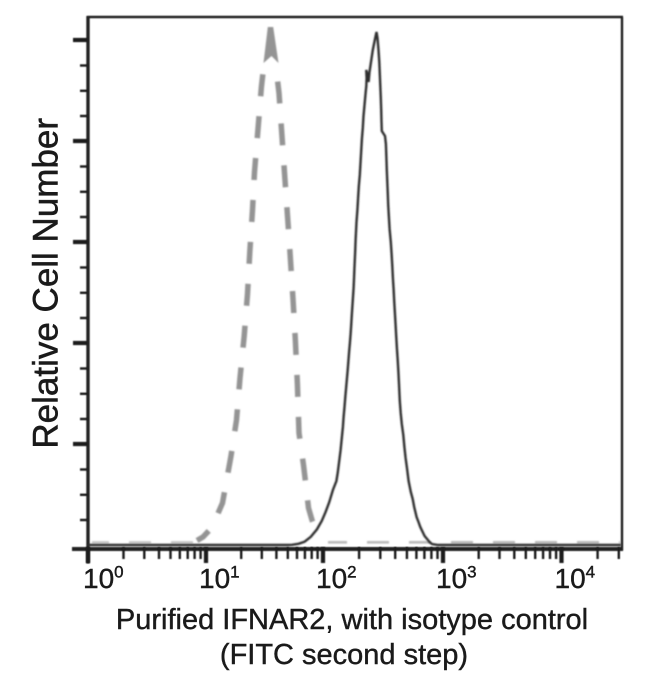 Image resolution: width=650 pixels, height=685 pixels. What do you see at coordinates (46, 283) in the screenshot?
I see `svg-text: Relative Cell Number` at bounding box center [46, 283].